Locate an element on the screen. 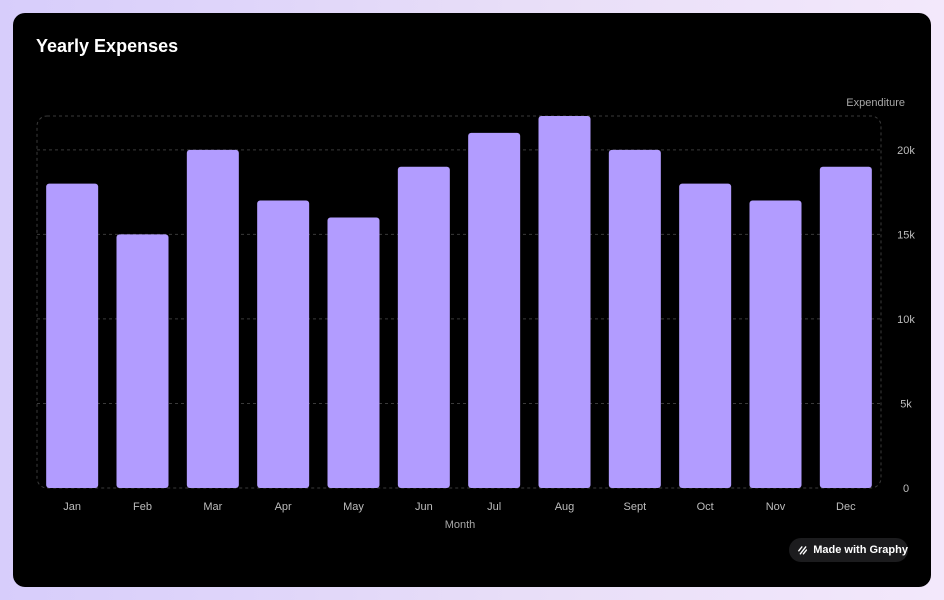  y-axis-label: Expenditure is located at coordinates (875, 103).